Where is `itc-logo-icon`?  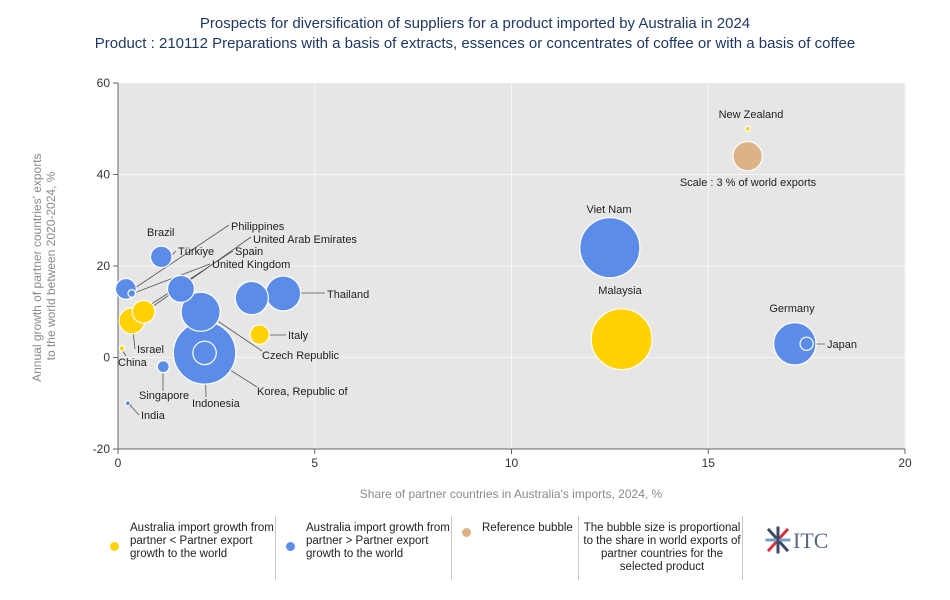
itc-logo-icon is located at coordinates (778, 540).